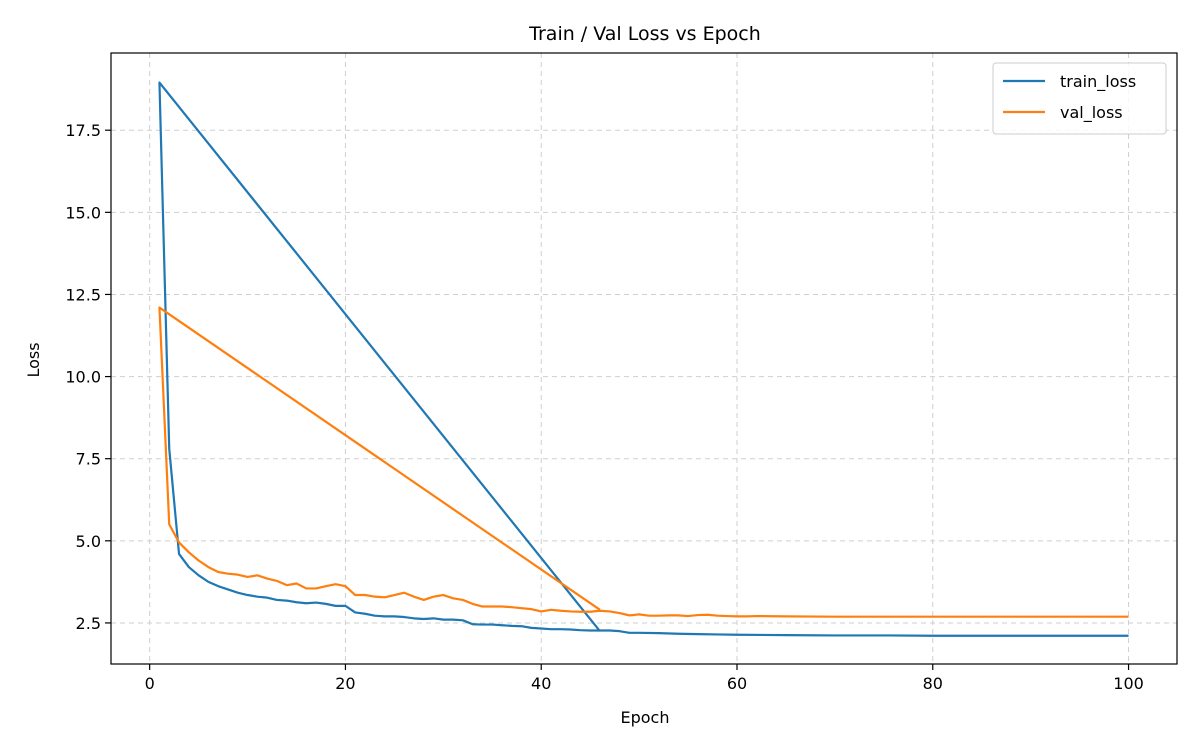 This screenshot has width=1200, height=750. Describe the element at coordinates (644, 678) in the screenshot. I see `x-axis-ticks: 0 20 40 60 80 100` at that location.